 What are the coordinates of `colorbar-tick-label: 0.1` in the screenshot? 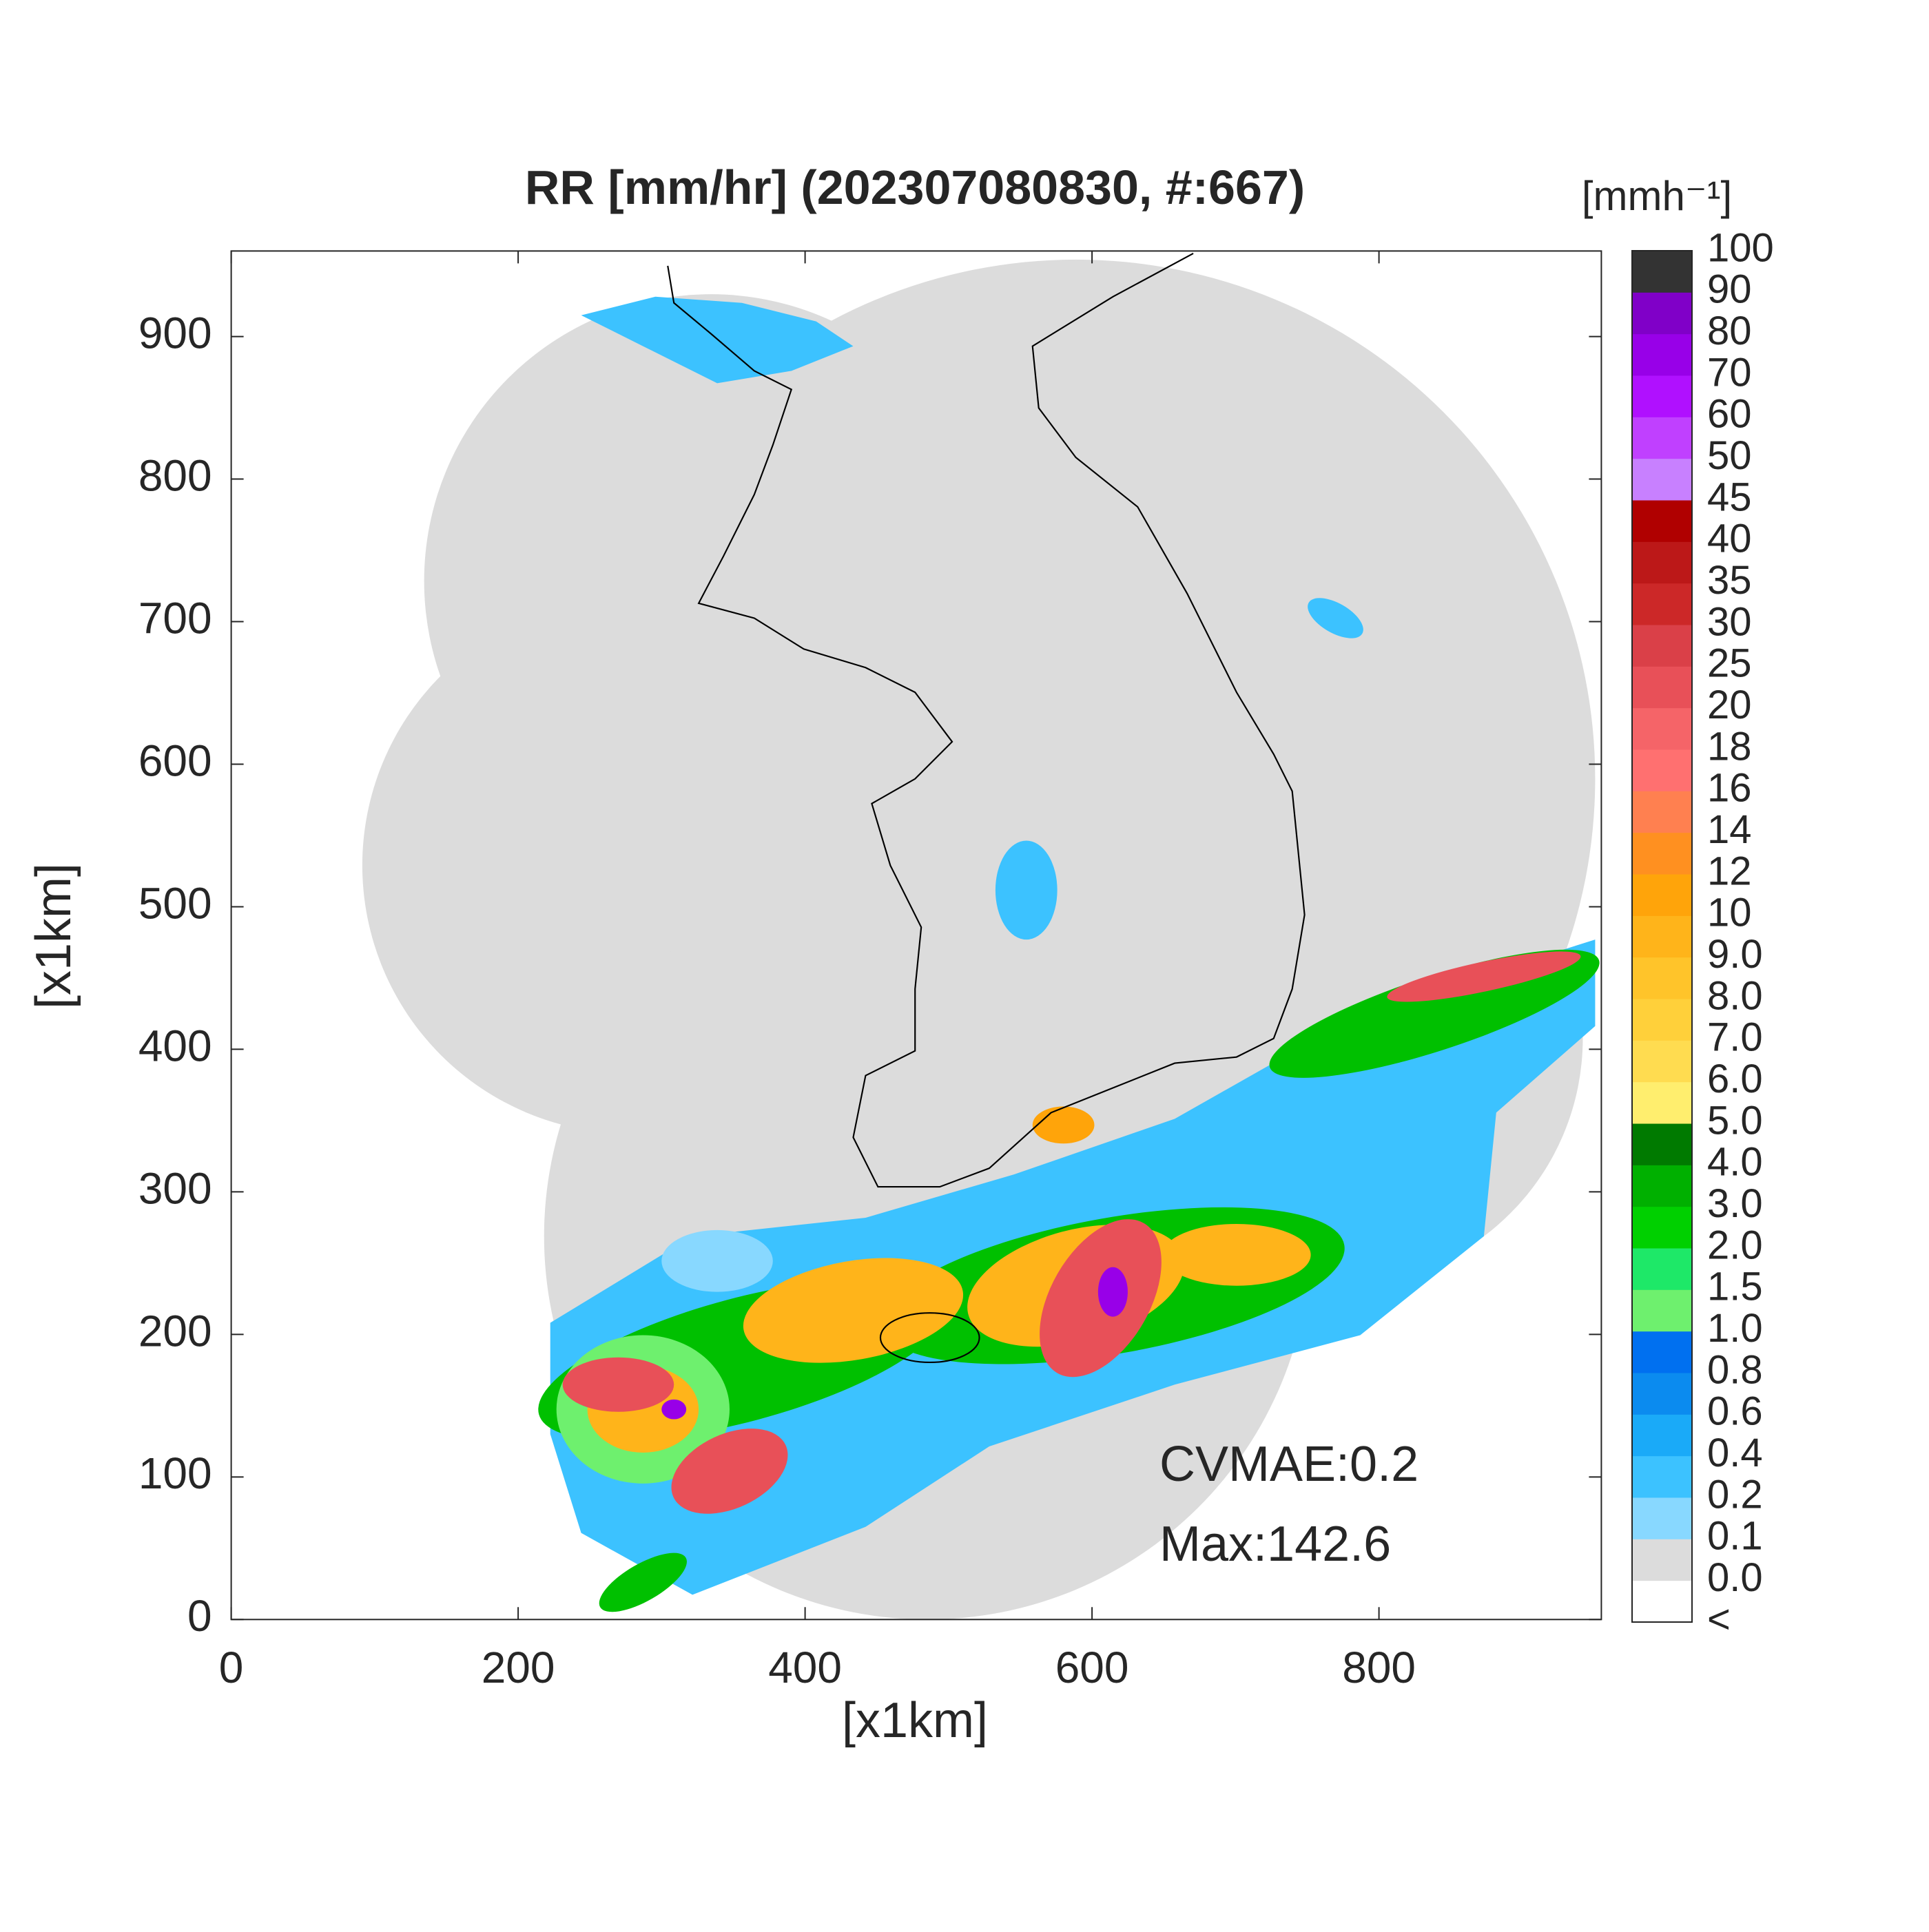 It's located at (1735, 1536).